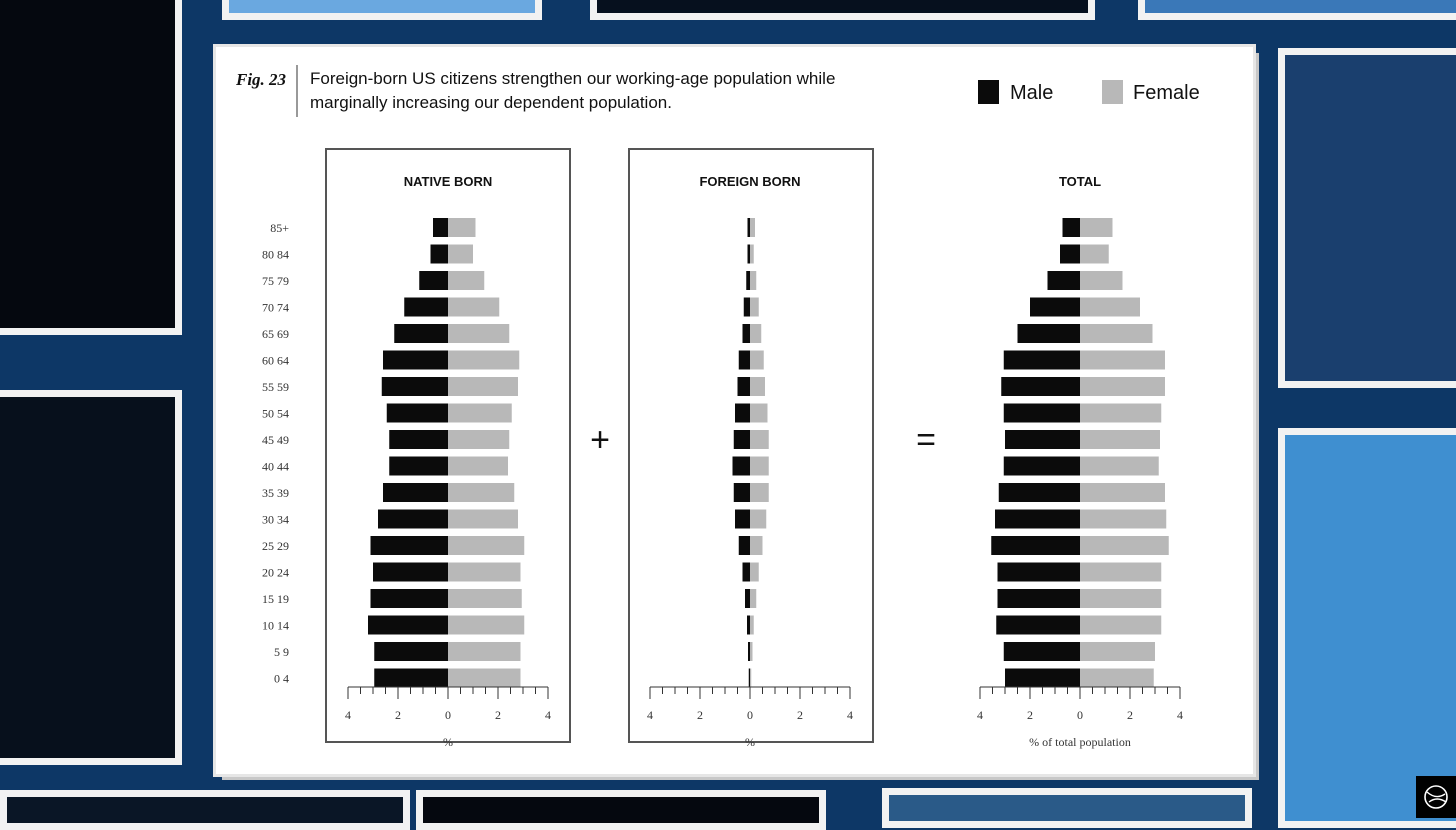 This screenshot has height=830, width=1456. Describe the element at coordinates (275, 334) in the screenshot. I see `age-group-label: 65 69` at that location.